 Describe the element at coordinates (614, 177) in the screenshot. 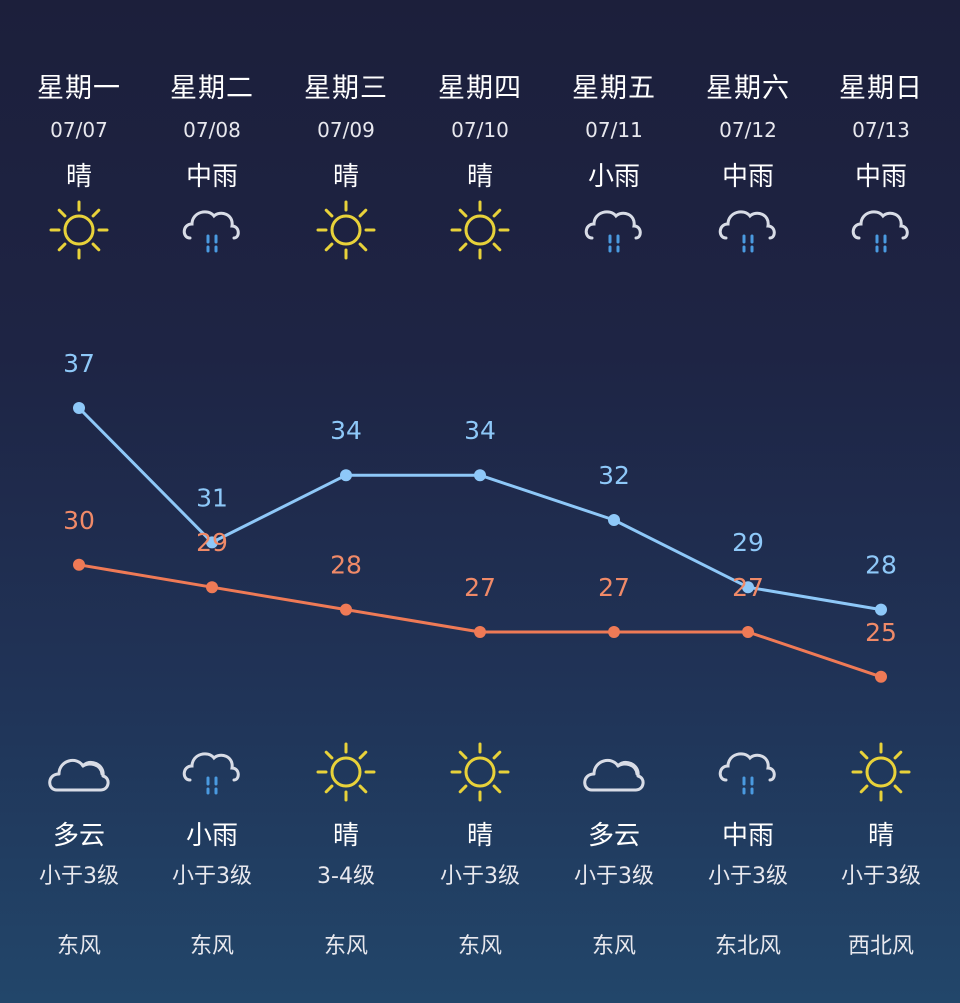

I see `day-condition: 小雨` at that location.